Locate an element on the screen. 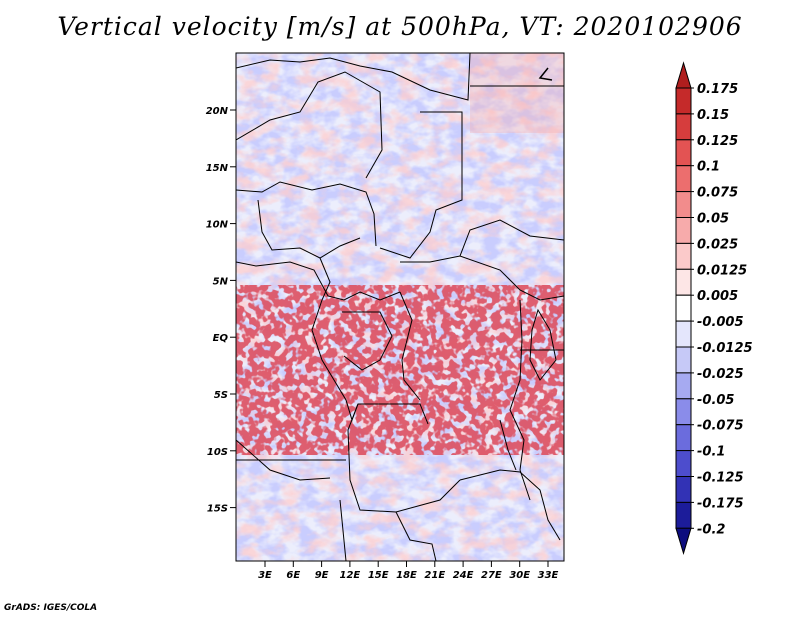 The height and width of the screenshot is (618, 800). colorbar-label: 0.075 is located at coordinates (717, 193).